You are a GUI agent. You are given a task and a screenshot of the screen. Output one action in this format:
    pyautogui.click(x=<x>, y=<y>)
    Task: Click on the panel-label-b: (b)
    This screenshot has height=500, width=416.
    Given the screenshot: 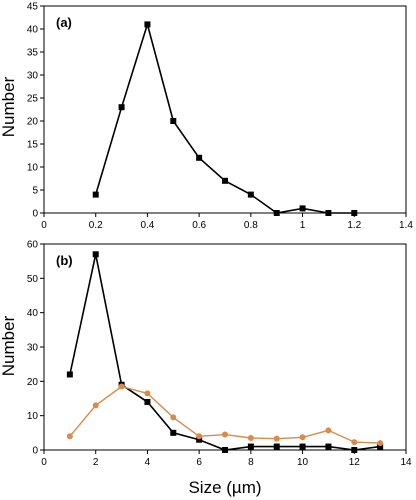 What is the action you would take?
    pyautogui.click(x=64, y=260)
    